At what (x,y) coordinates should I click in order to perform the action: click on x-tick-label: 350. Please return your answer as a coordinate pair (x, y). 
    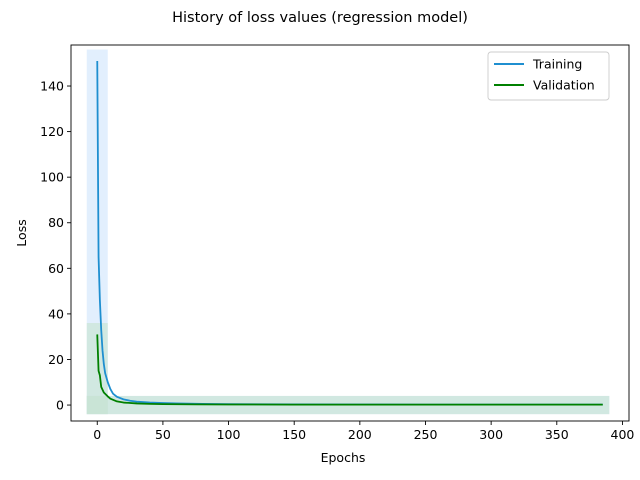
    Looking at the image, I should click on (557, 434).